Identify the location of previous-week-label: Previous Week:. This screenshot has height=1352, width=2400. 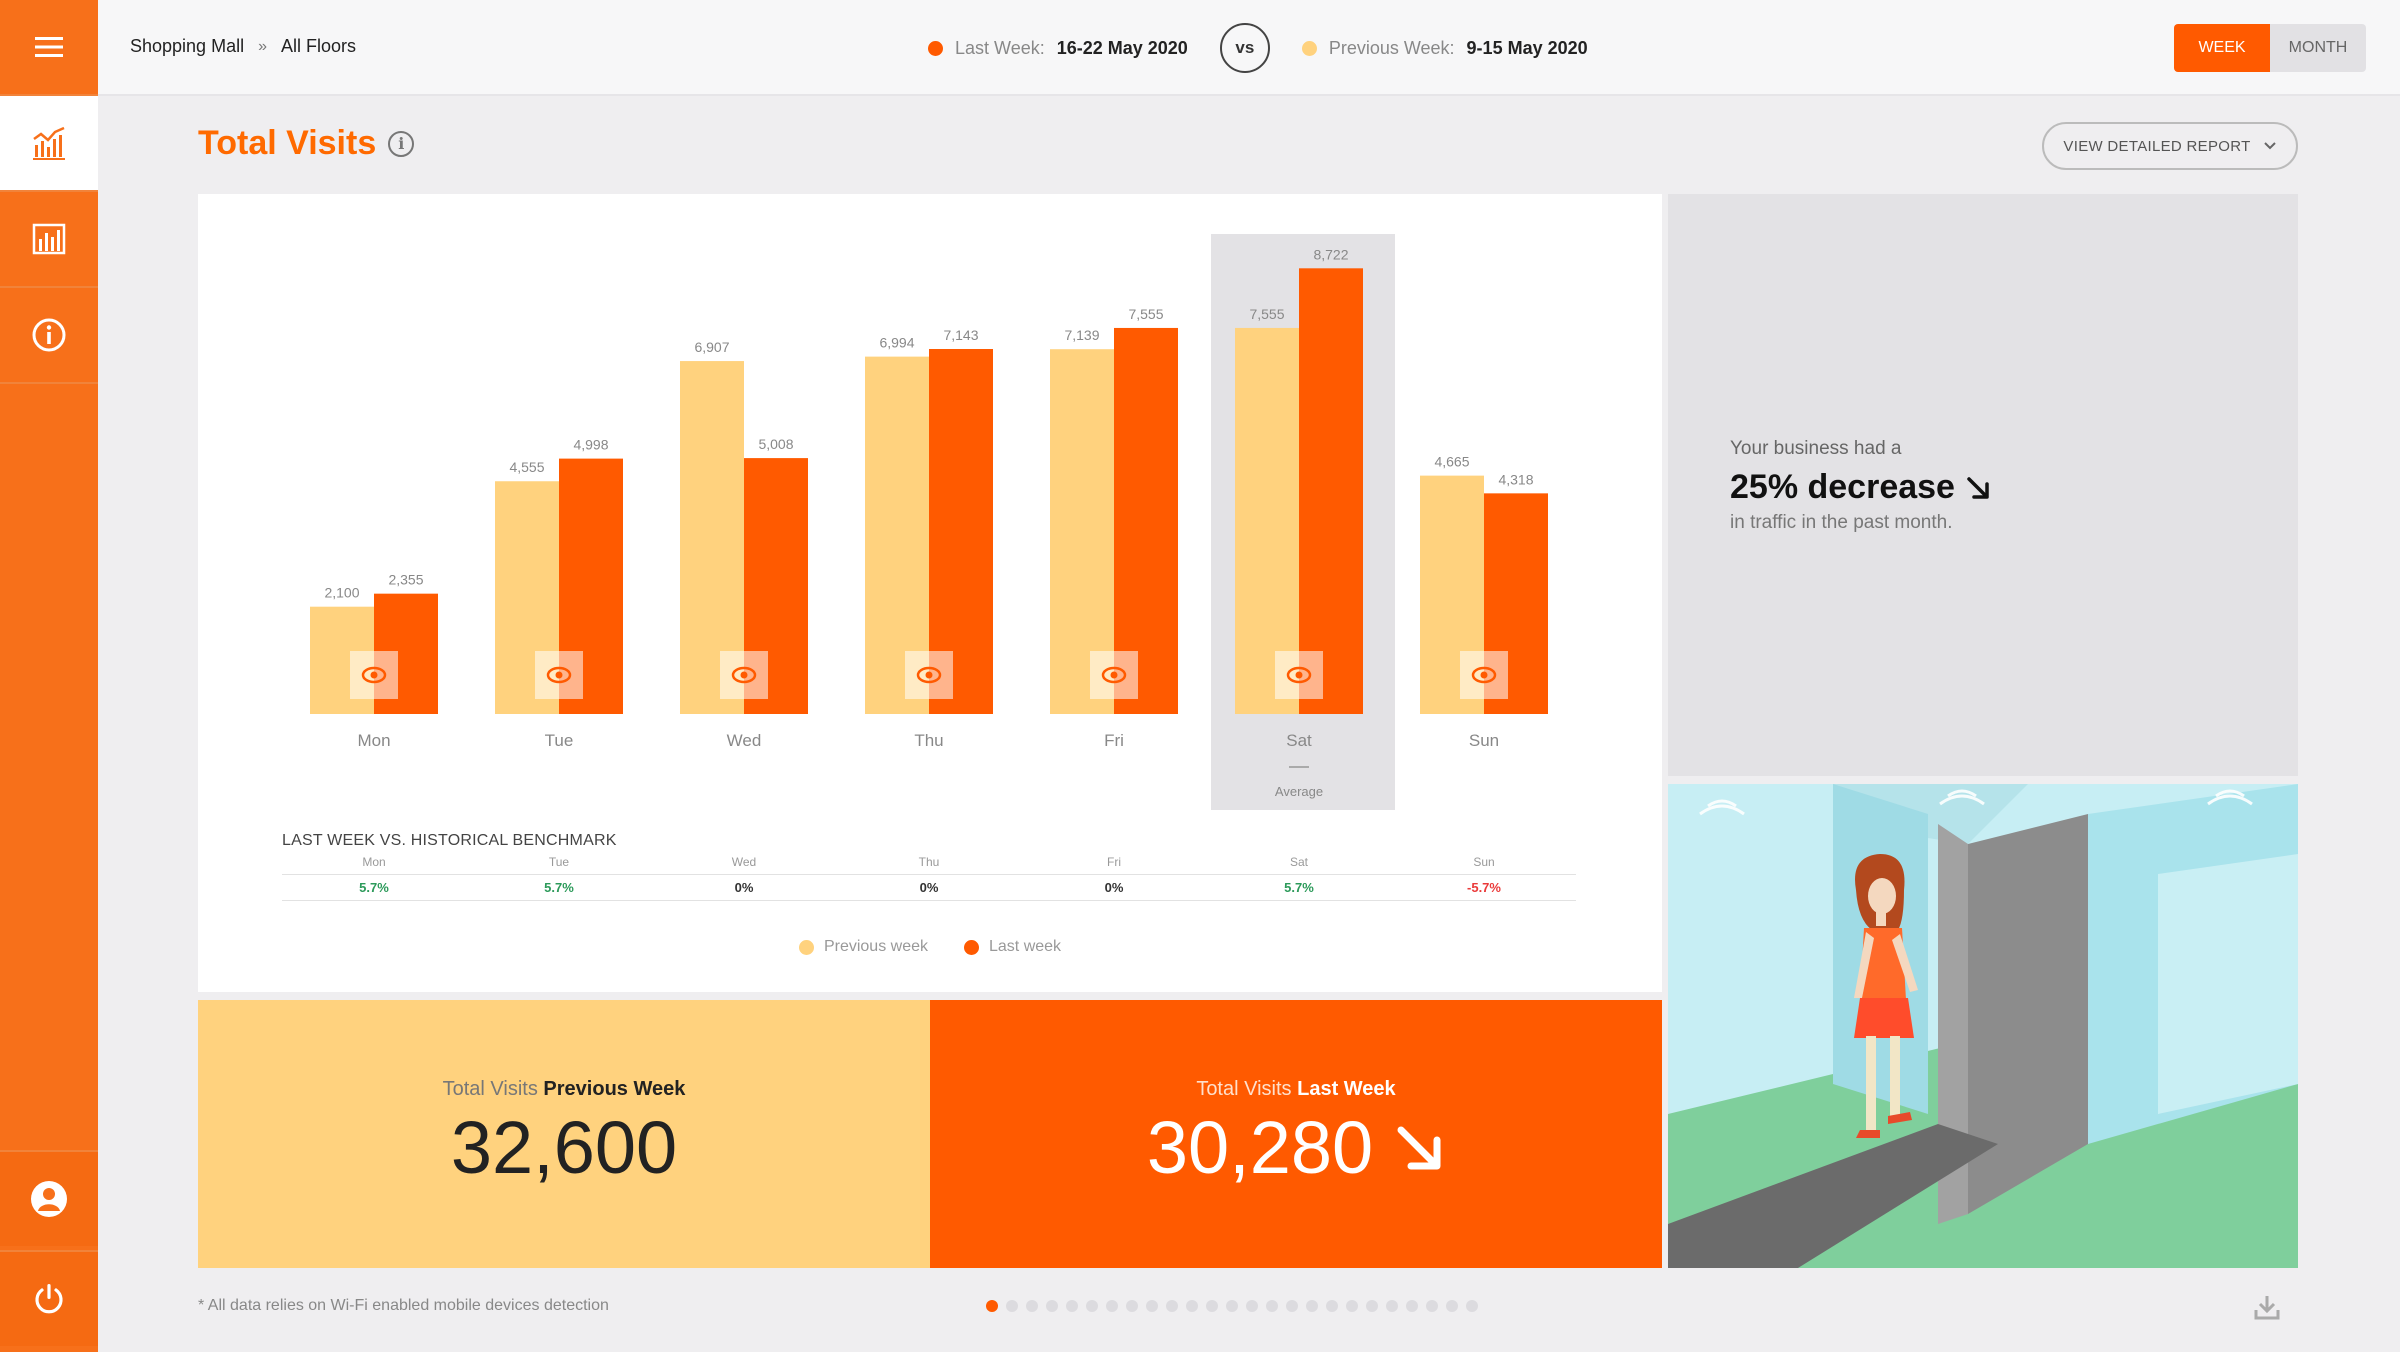
(1391, 47).